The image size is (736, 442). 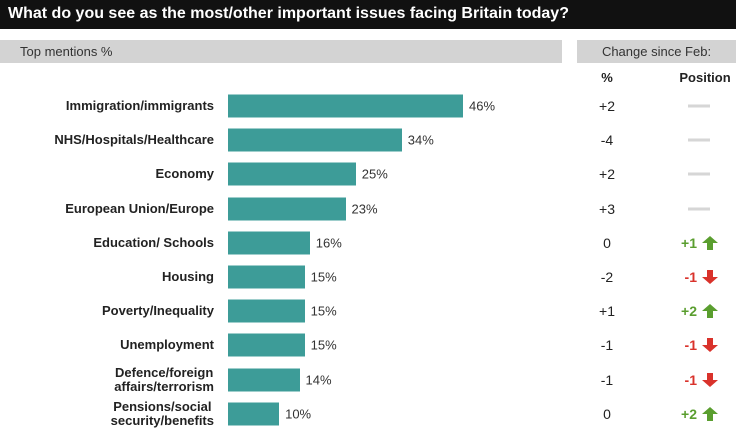 What do you see at coordinates (134, 140) in the screenshot?
I see `category-label: NHS/Hospitals/Healthcare` at bounding box center [134, 140].